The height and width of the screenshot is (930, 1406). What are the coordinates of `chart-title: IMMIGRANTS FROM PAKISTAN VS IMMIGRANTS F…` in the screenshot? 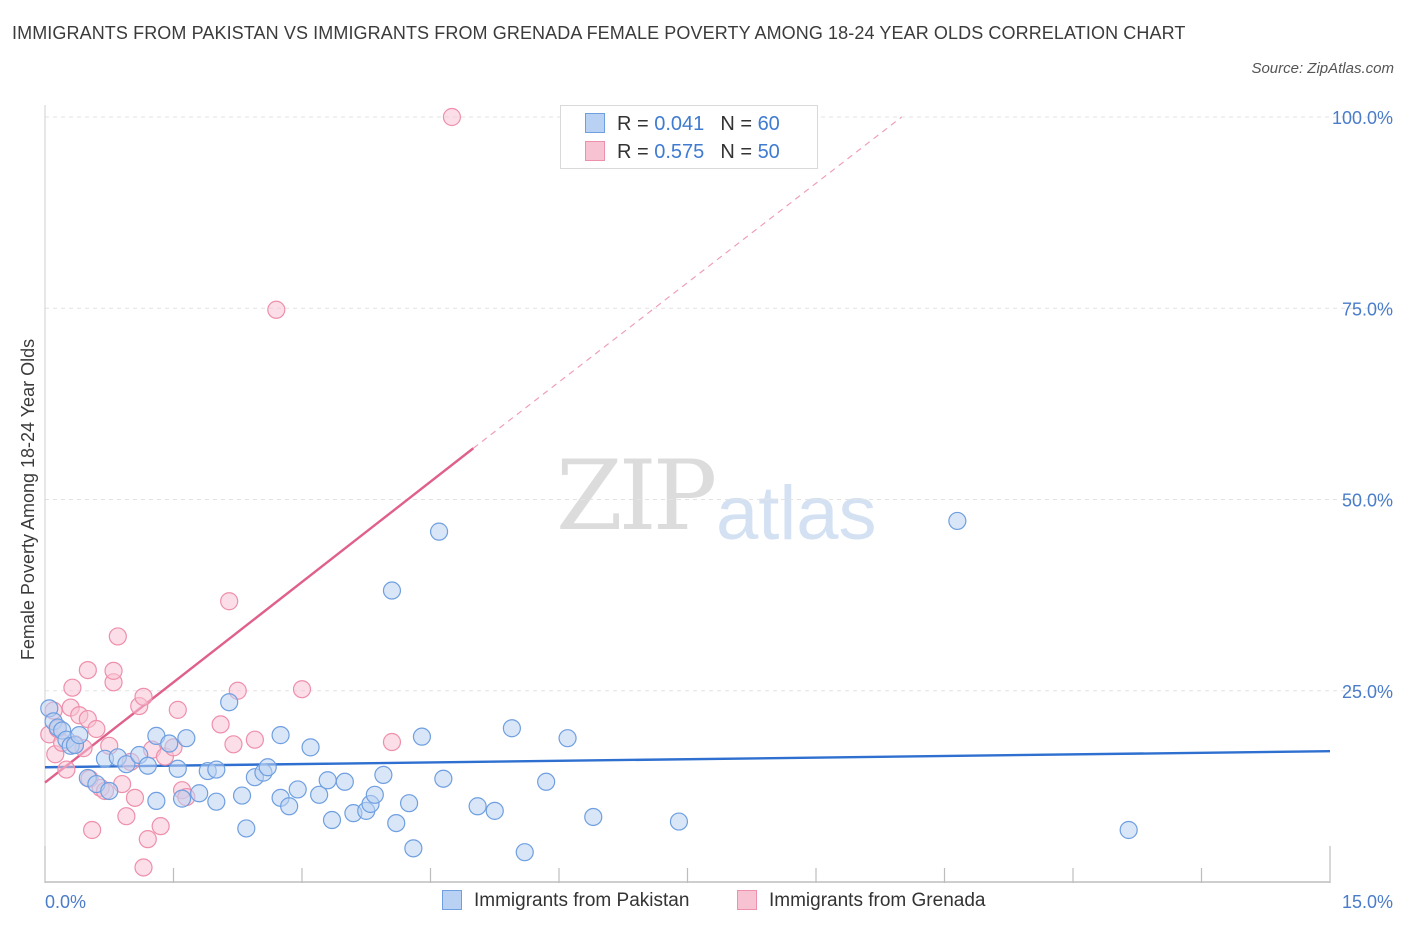 It's located at (599, 33).